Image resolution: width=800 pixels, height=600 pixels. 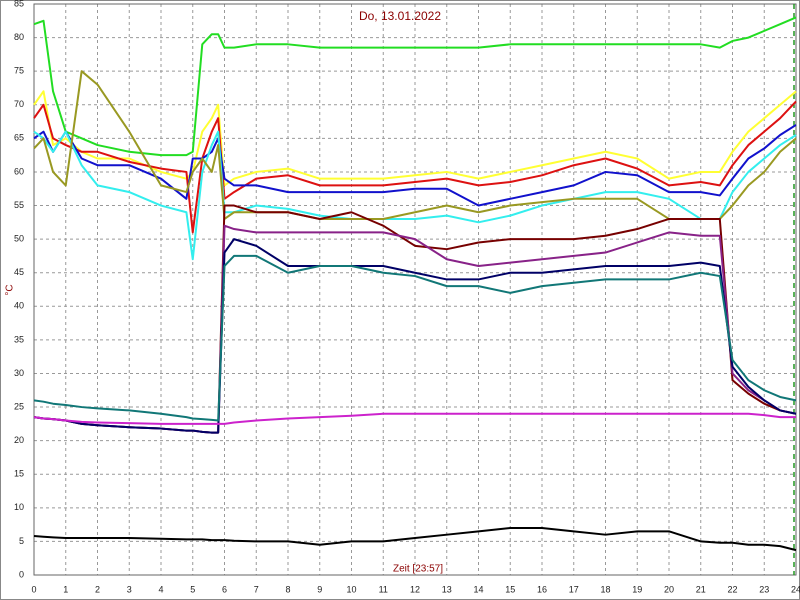 What do you see at coordinates (21, 574) in the screenshot?
I see `y-tick-label: 0` at bounding box center [21, 574].